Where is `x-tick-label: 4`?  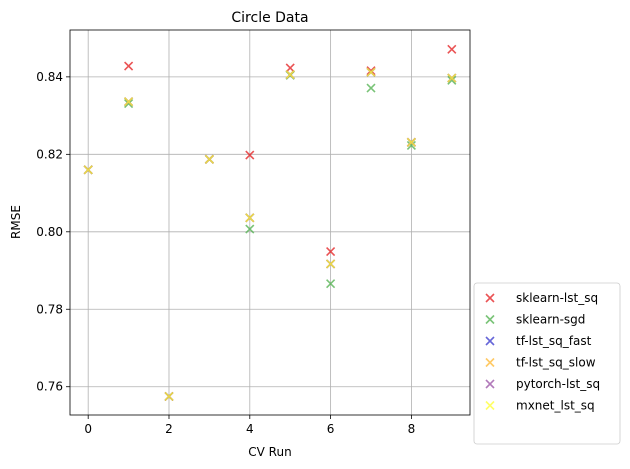 x-tick-label: 4 is located at coordinates (250, 429).